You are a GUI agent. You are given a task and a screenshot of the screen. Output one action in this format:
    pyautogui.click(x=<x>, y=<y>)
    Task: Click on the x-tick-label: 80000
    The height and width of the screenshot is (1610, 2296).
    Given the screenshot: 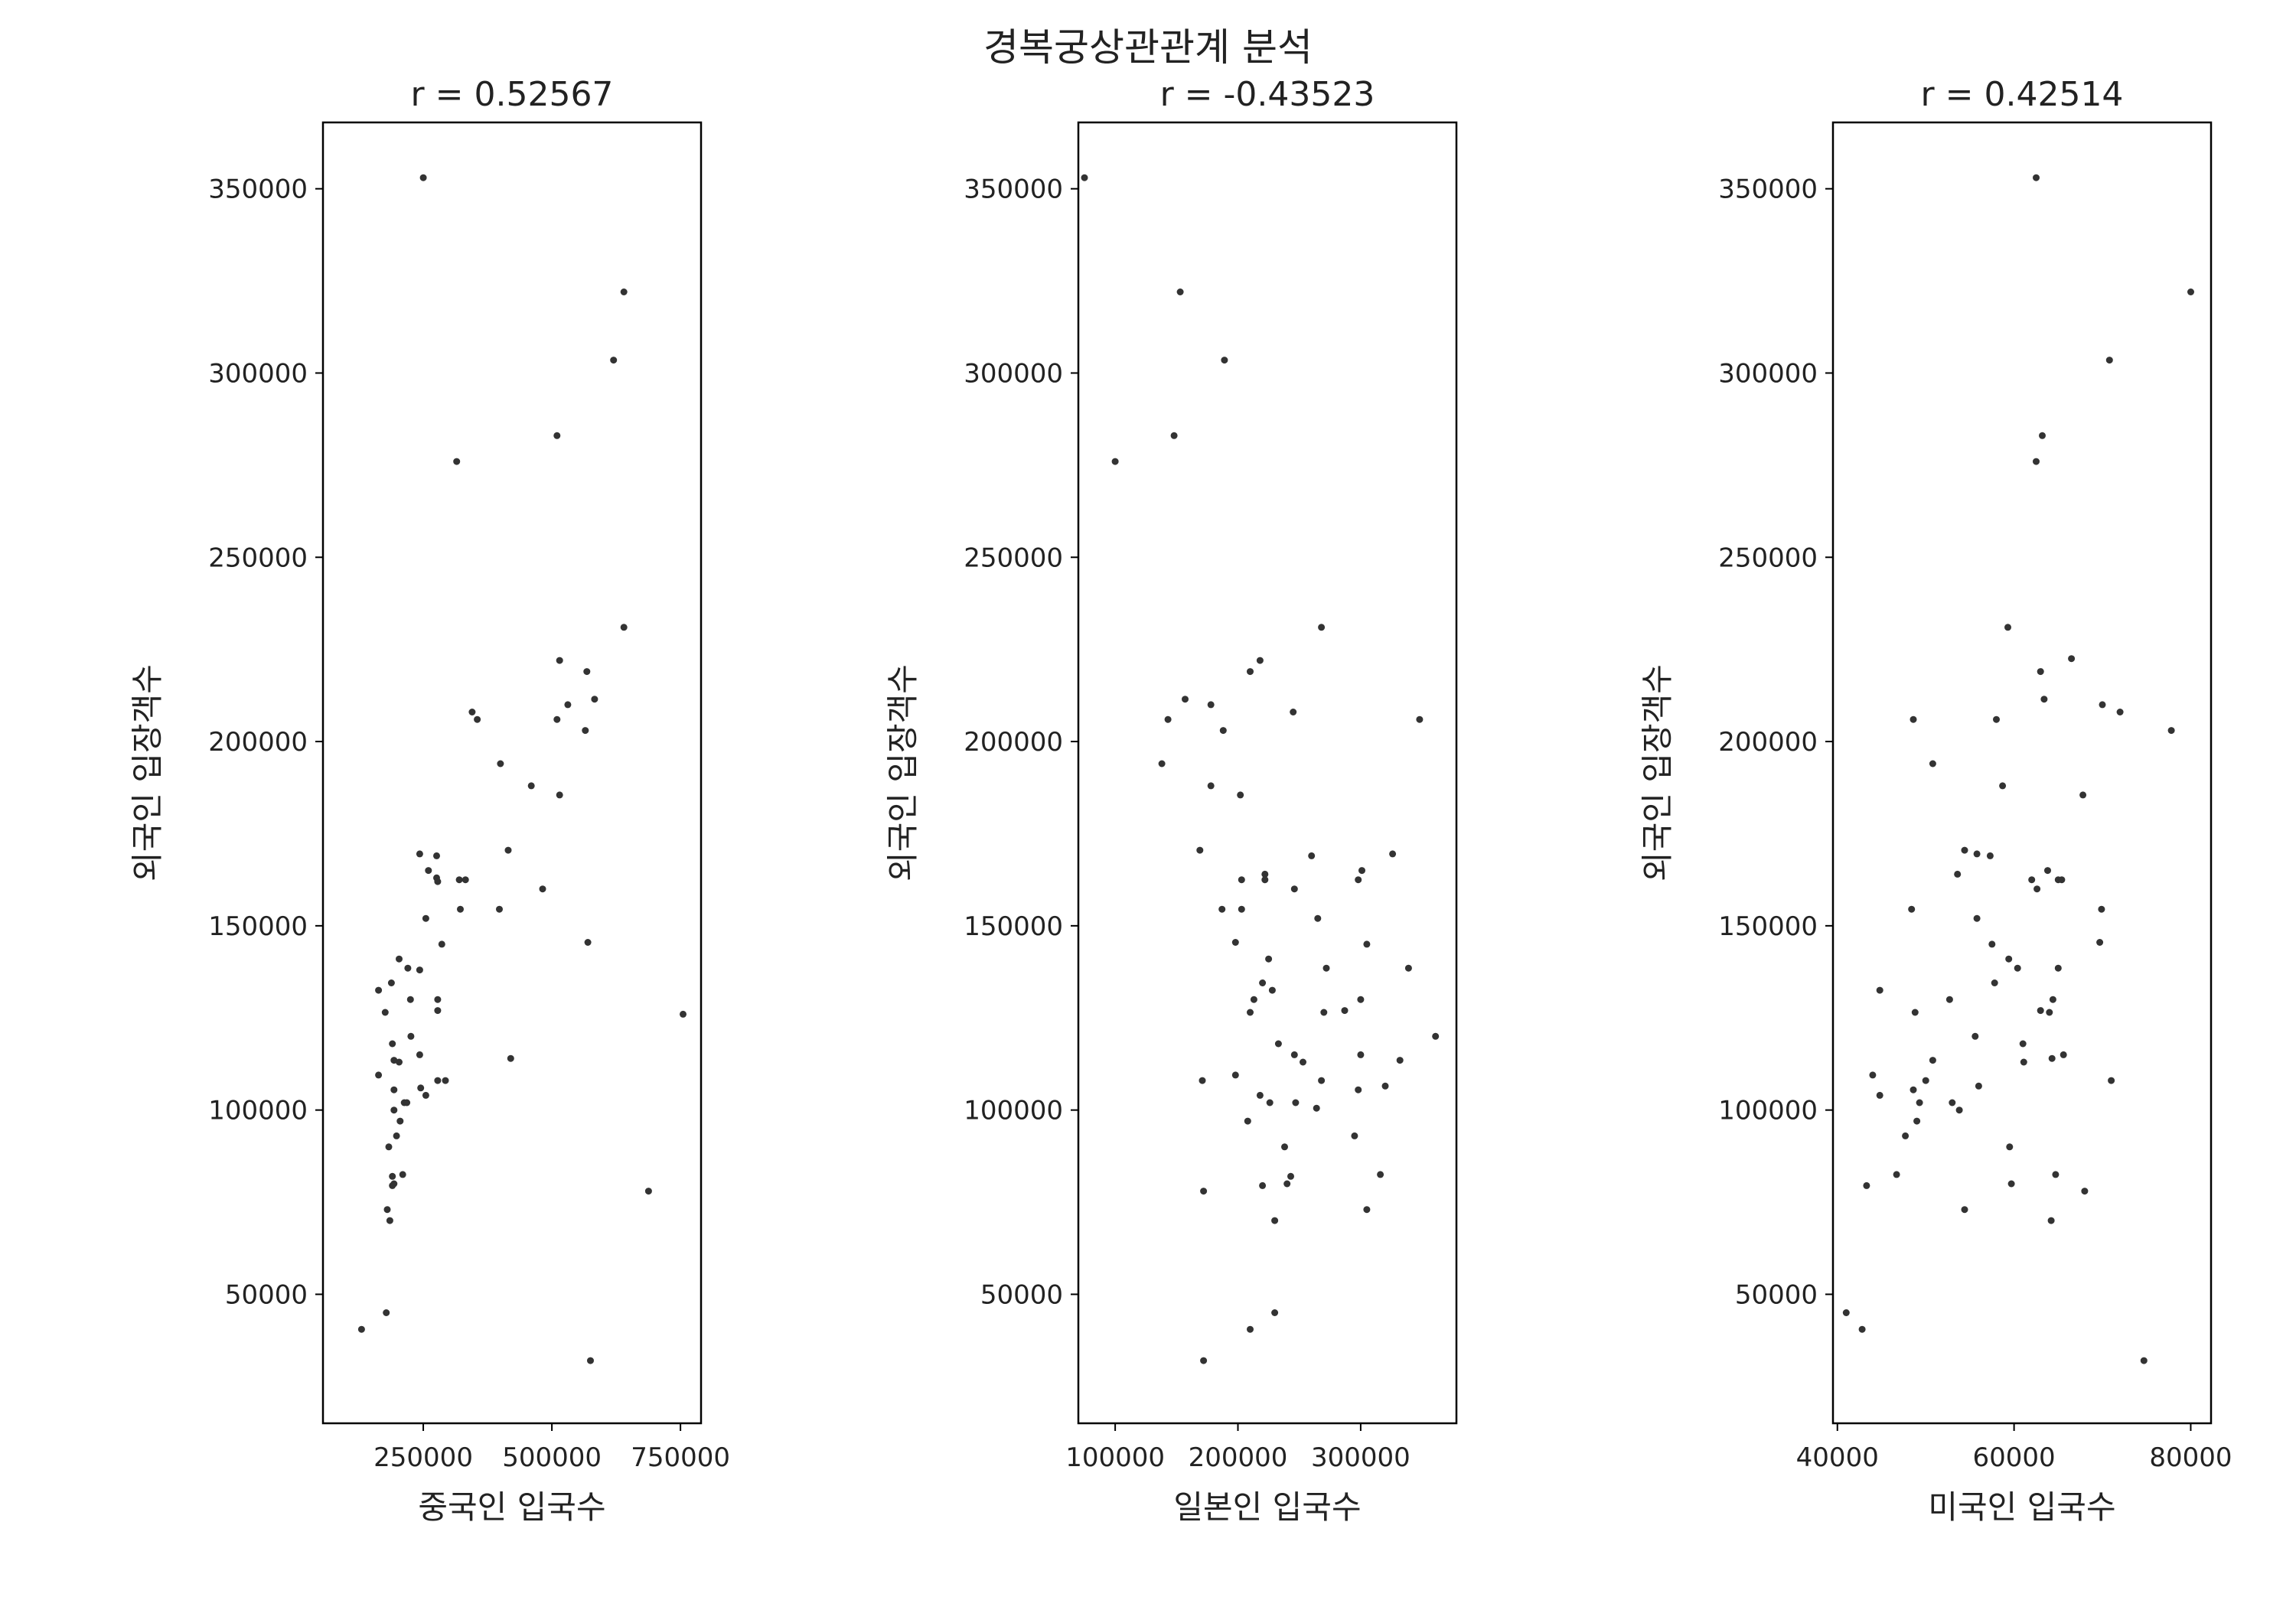 What is the action you would take?
    pyautogui.click(x=2190, y=1458)
    